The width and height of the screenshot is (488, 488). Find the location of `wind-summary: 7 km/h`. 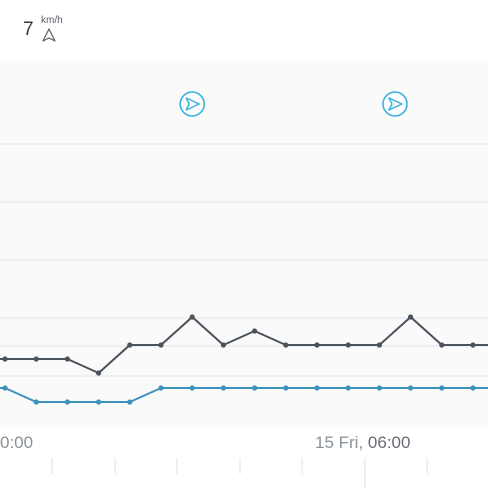

wind-summary: 7 km/h is located at coordinates (244, 30).